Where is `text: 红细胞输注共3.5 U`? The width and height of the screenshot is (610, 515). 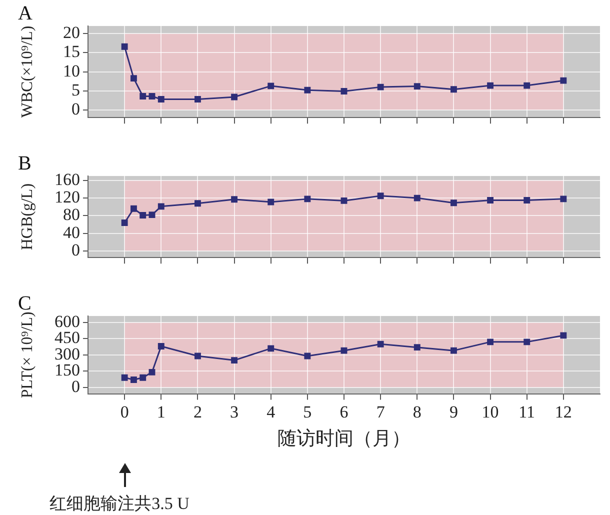
text: 红细胞输注共3.5 U is located at coordinates (120, 503).